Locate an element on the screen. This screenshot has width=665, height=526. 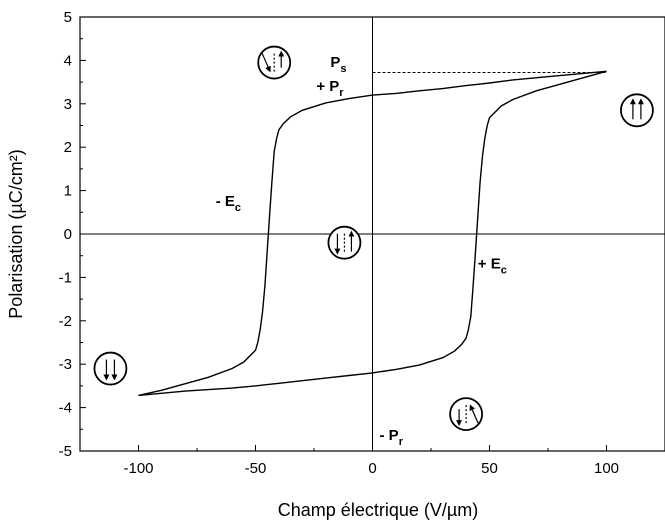
x-ticks: -100 -50 0 50 100 is located at coordinates (372, 461).